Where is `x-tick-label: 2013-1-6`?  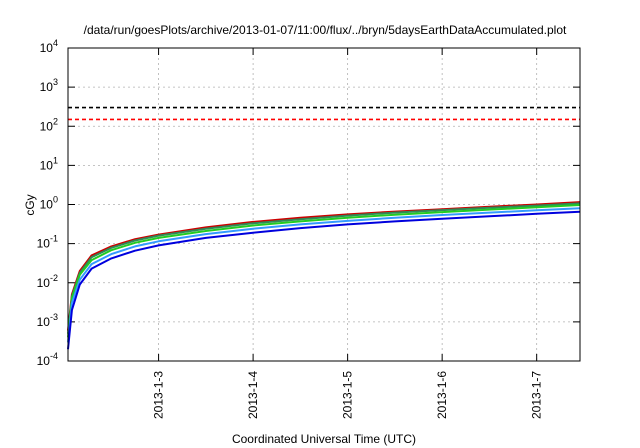 x-tick-label: 2013-1-6 is located at coordinates (442, 395).